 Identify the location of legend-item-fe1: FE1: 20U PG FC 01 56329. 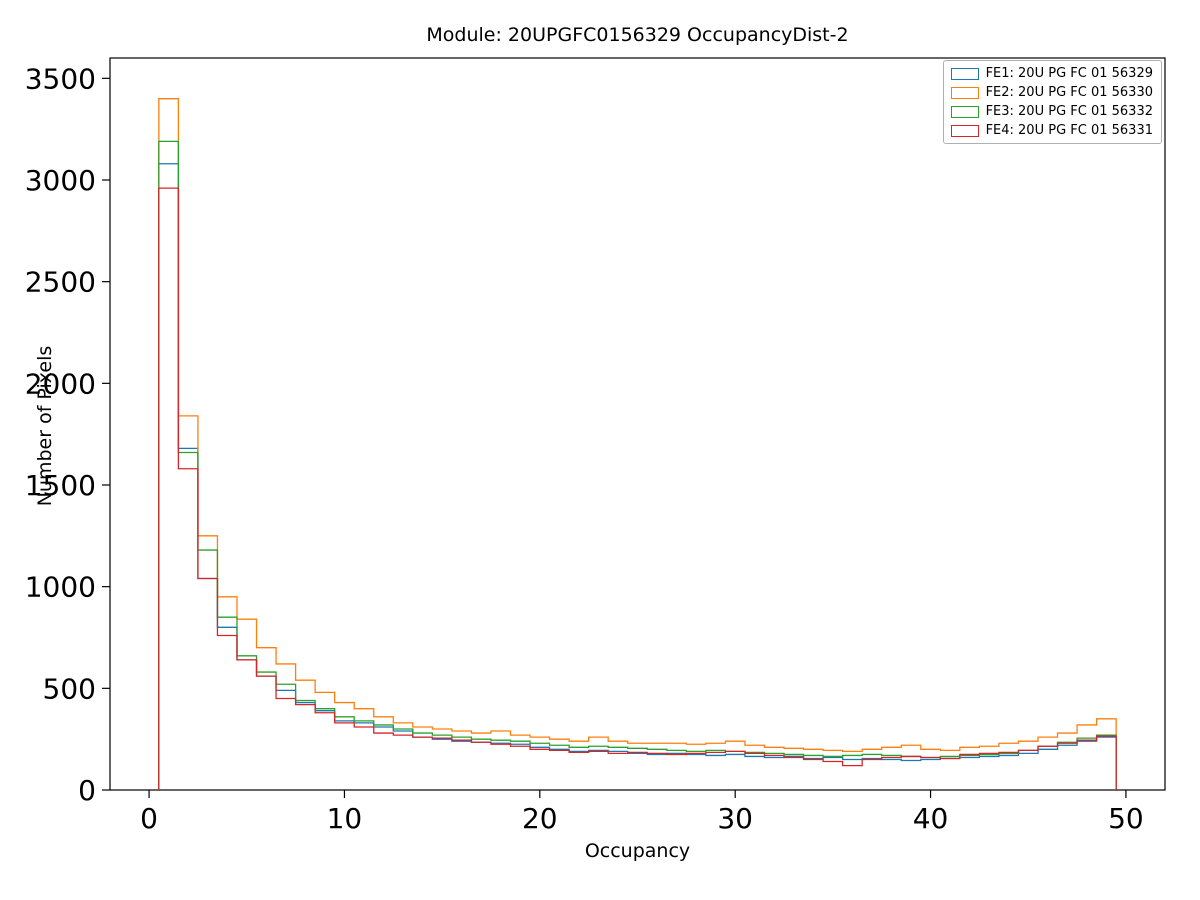
(1051, 73).